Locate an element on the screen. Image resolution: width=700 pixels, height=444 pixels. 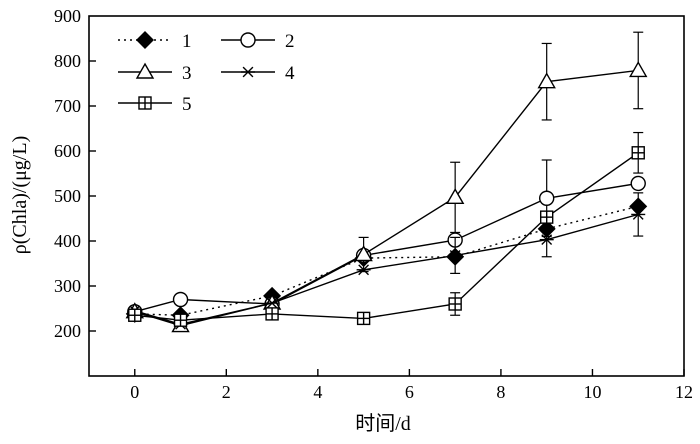
legend-item-1: 1 is located at coordinates (155, 41).